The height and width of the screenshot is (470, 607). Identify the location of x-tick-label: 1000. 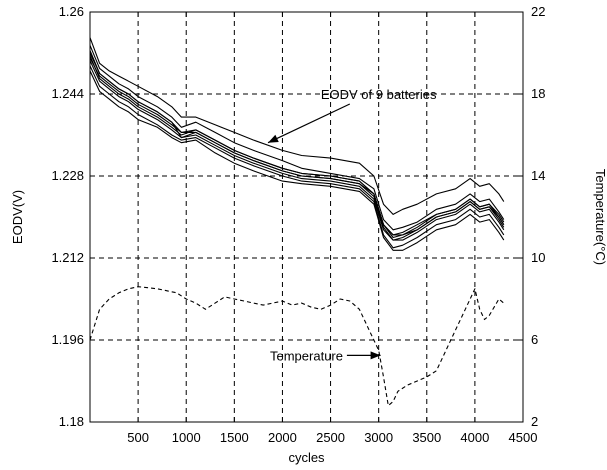
(186, 437).